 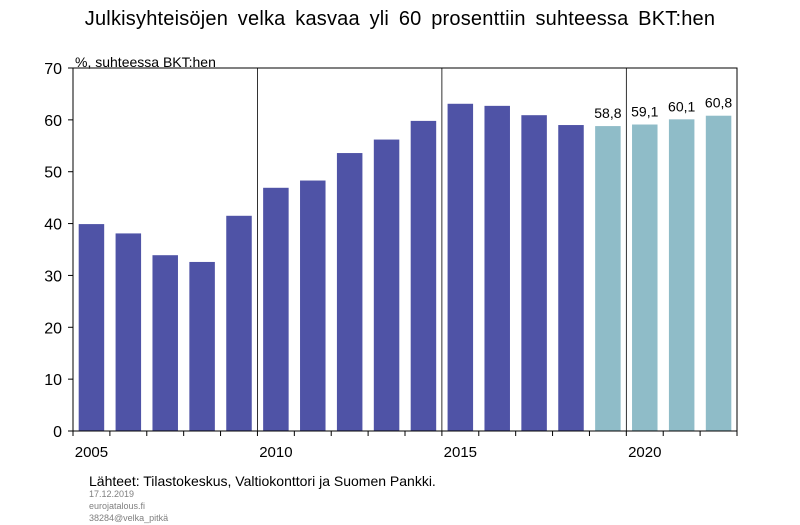 What do you see at coordinates (571, 278) in the screenshot?
I see `bar-2018` at bounding box center [571, 278].